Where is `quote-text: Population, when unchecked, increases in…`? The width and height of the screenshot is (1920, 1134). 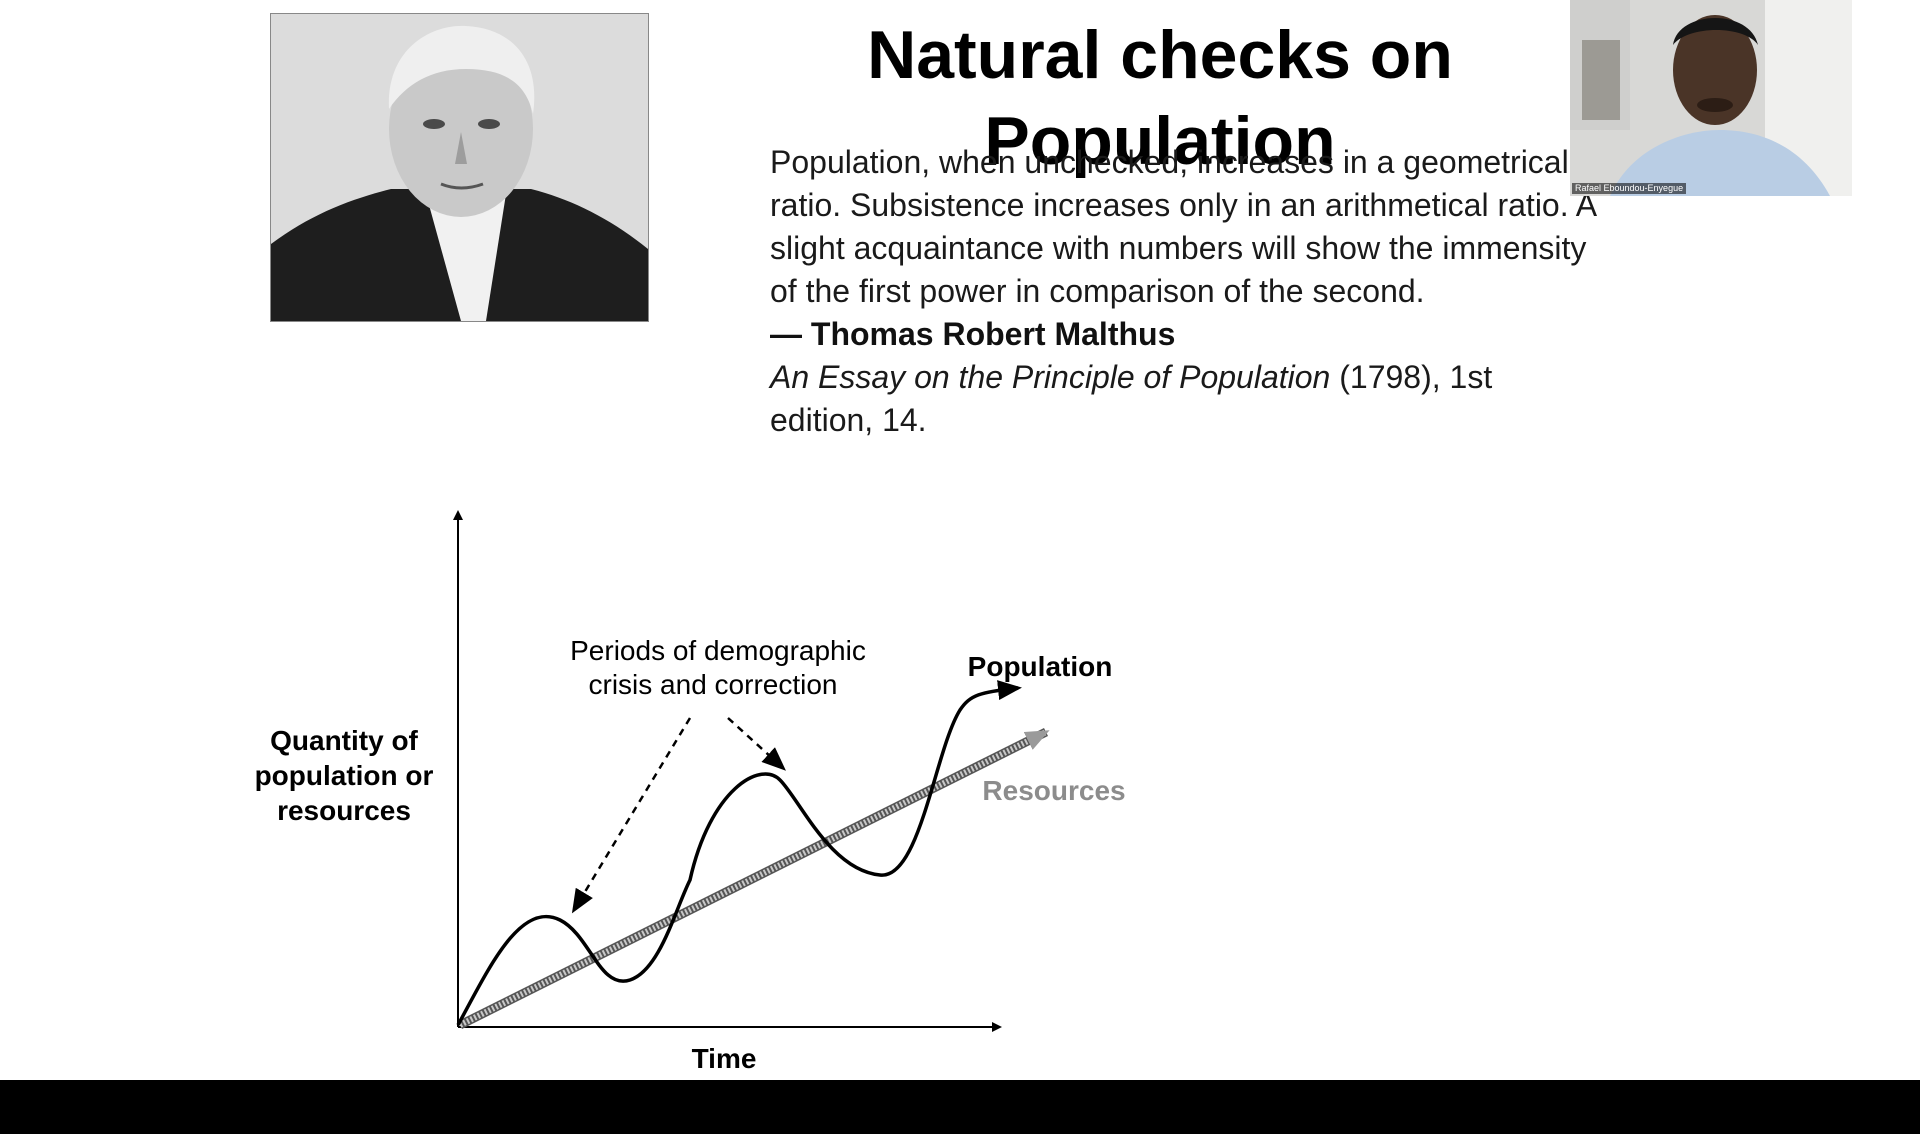 quote-text: Population, when unchecked, increases in… is located at coordinates (1183, 226).